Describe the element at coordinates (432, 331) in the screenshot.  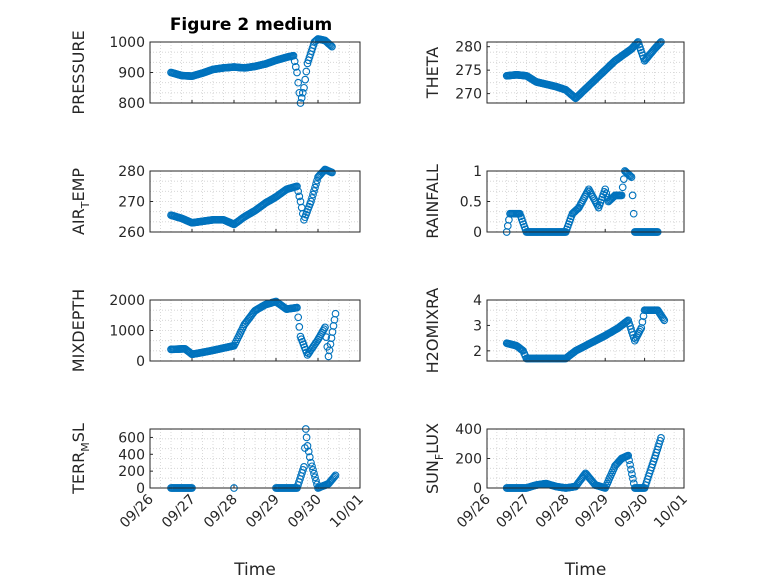
I see `y-axis-label: H2OMIXRA` at that location.